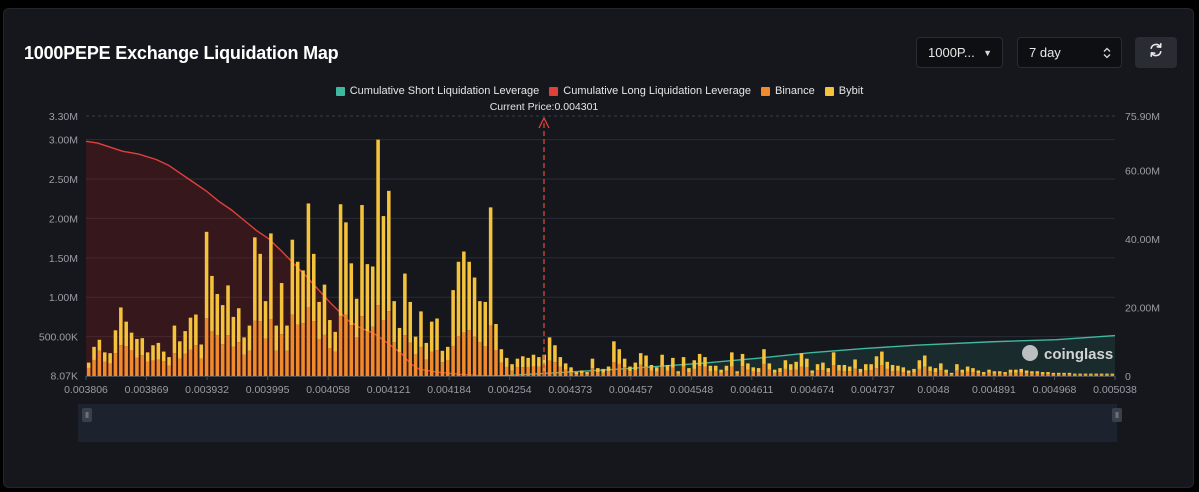 The image size is (1199, 492). What do you see at coordinates (63, 219) in the screenshot?
I see `y-left-tick-label: 2.00M` at bounding box center [63, 219].